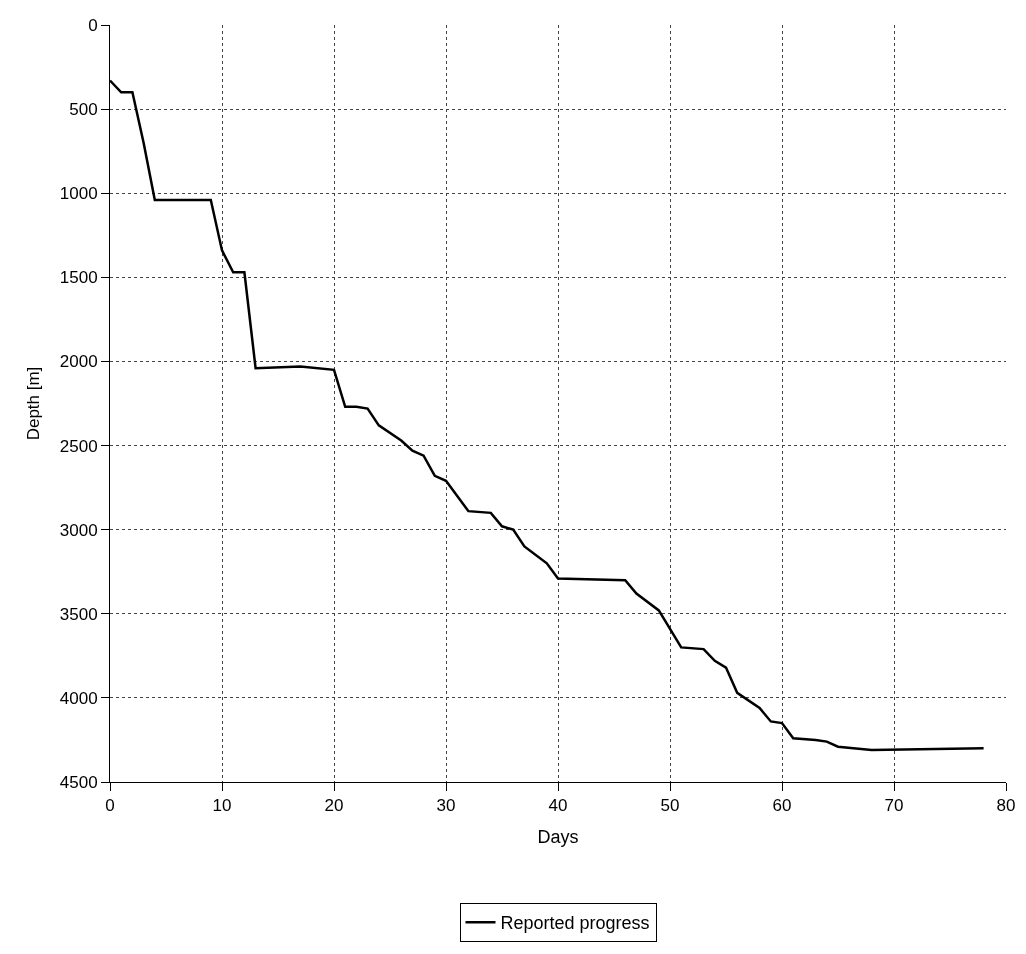 This screenshot has width=1026, height=954. What do you see at coordinates (78, 698) in the screenshot?
I see `y-tick-label: 4000` at bounding box center [78, 698].